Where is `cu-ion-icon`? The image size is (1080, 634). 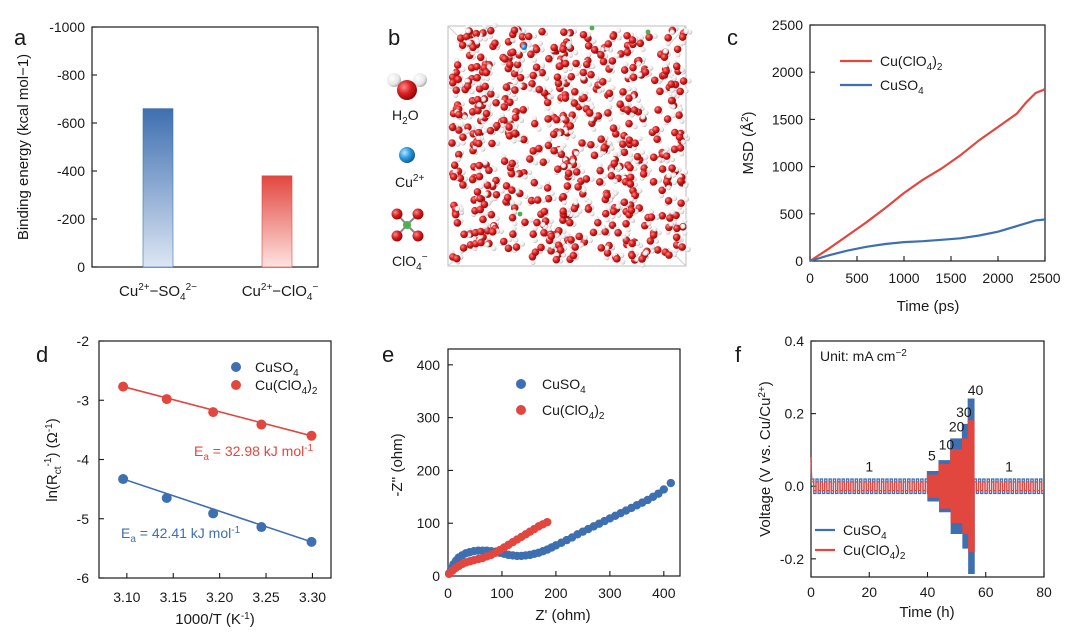
cu-ion-icon is located at coordinates (407, 155).